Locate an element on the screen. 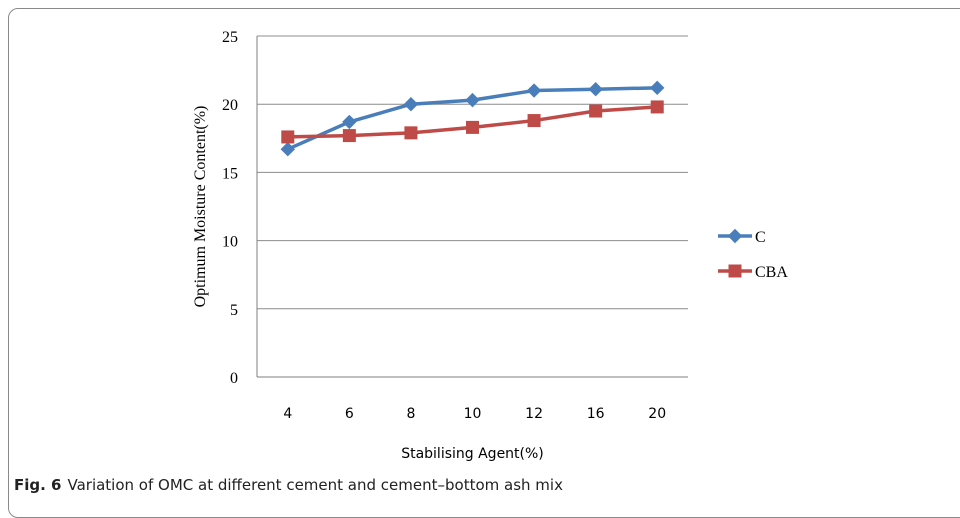  x-tick-label: 16 is located at coordinates (596, 414).